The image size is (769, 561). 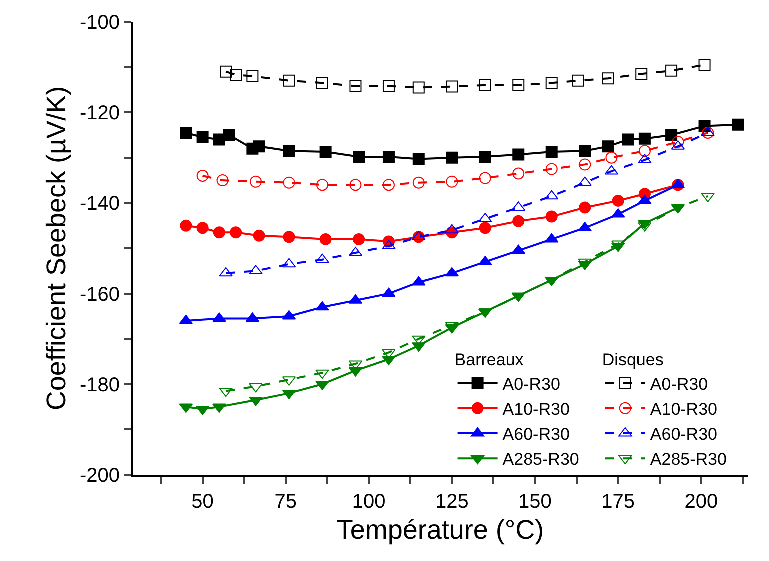 What do you see at coordinates (100, 113) in the screenshot?
I see `y-tick-label: -120` at bounding box center [100, 113].